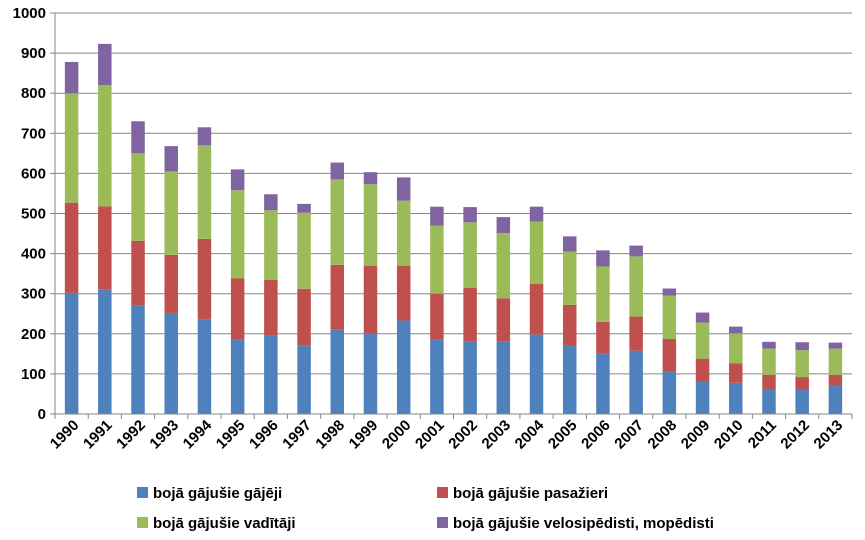  What do you see at coordinates (762, 434) in the screenshot?
I see `x-tick-label: 2011` at bounding box center [762, 434].